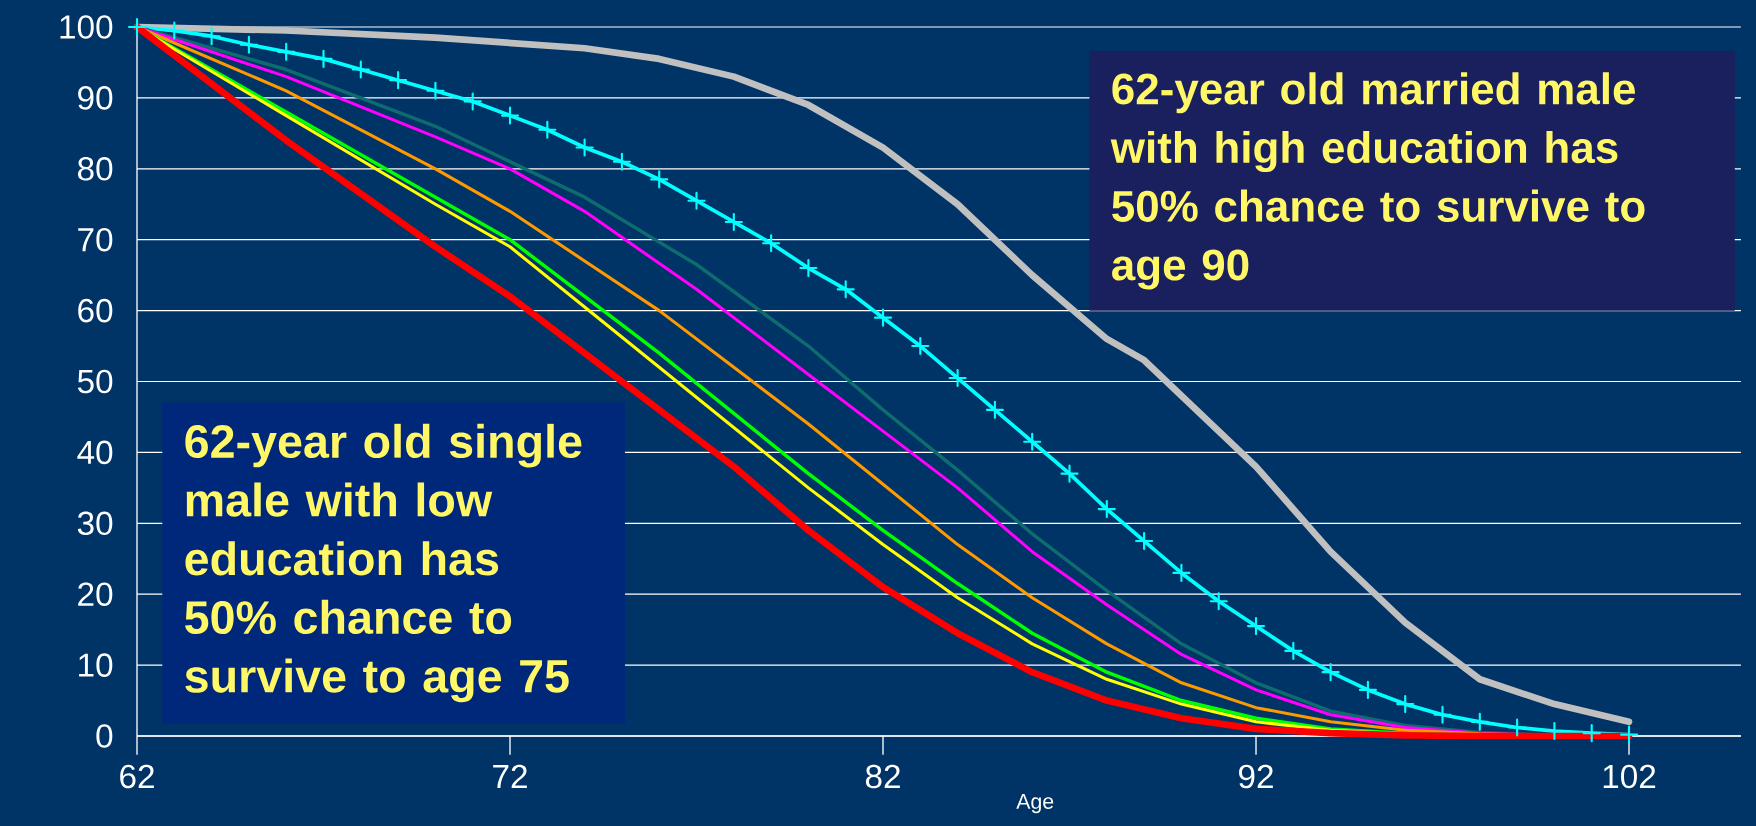  I want to click on x-tick-label: 102, so click(1629, 776).